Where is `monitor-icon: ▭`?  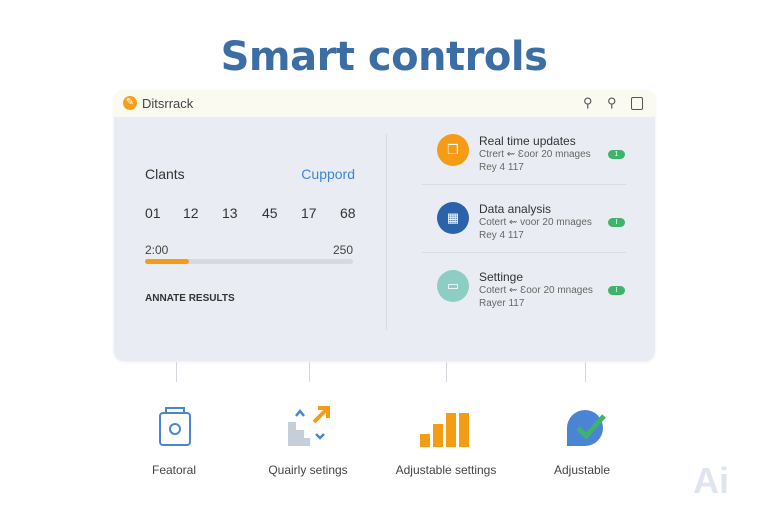
monitor-icon: ▭ is located at coordinates (453, 286).